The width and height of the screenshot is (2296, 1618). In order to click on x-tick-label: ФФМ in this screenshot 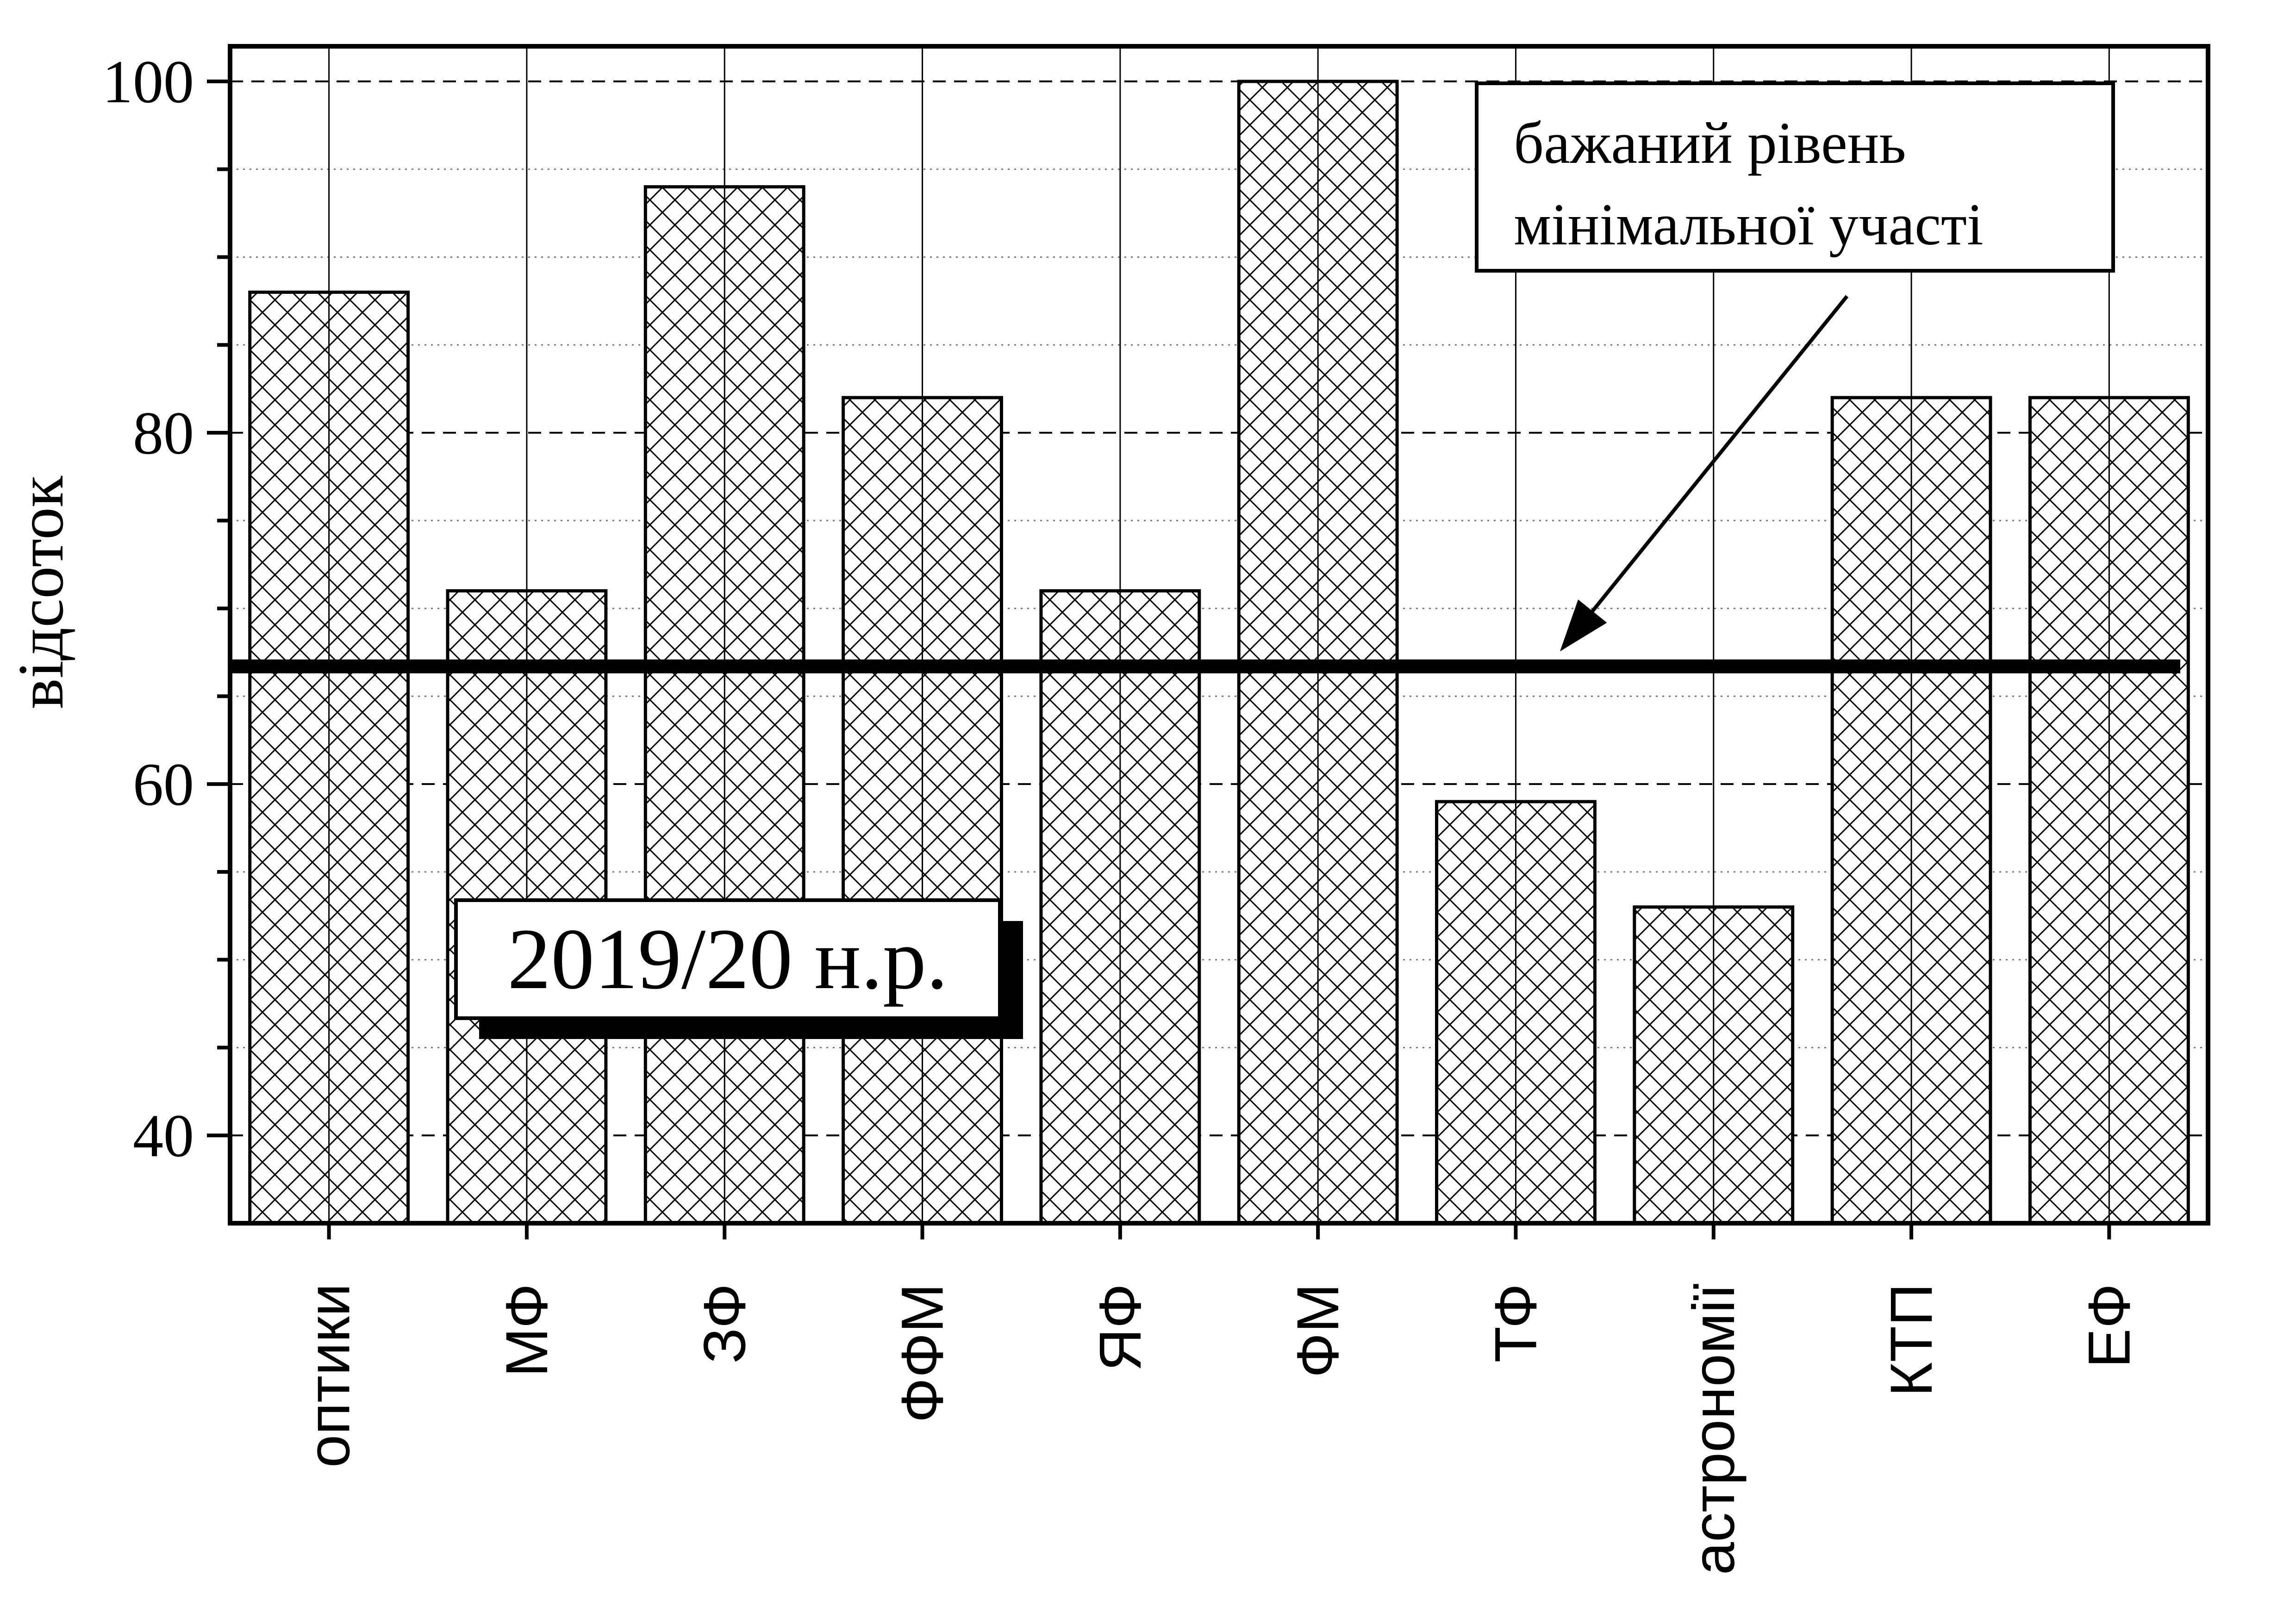, I will do `click(923, 1353)`.